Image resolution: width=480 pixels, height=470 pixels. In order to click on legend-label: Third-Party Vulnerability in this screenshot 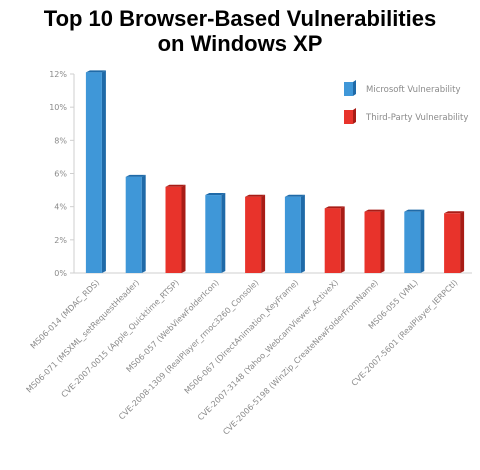, I will do `click(416, 118)`.